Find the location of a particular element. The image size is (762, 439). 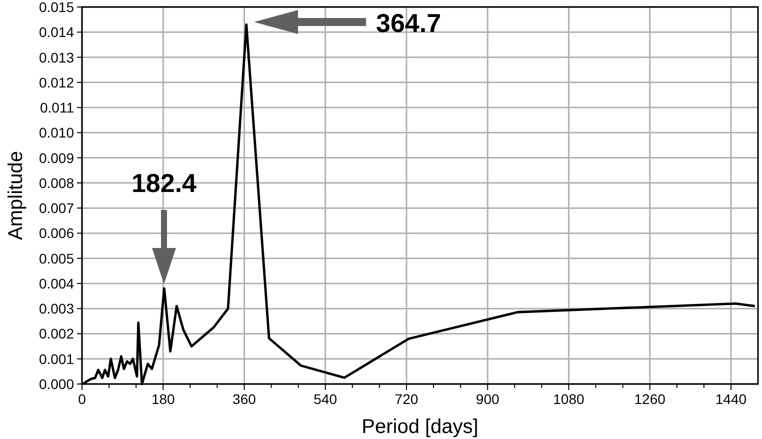

x-tick-label: 0 is located at coordinates (82, 399).